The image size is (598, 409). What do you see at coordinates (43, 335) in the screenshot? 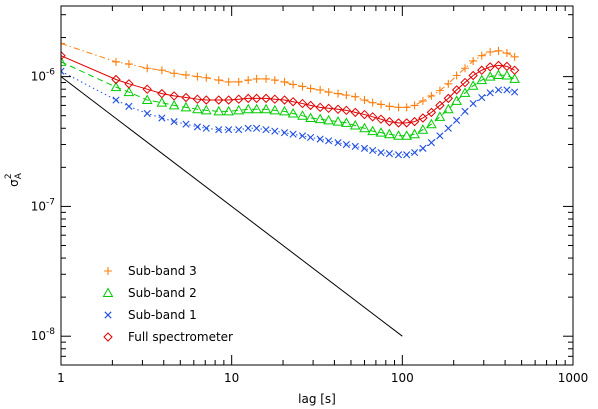
I see `y-tick-label: 10⁻⁸` at bounding box center [43, 335].